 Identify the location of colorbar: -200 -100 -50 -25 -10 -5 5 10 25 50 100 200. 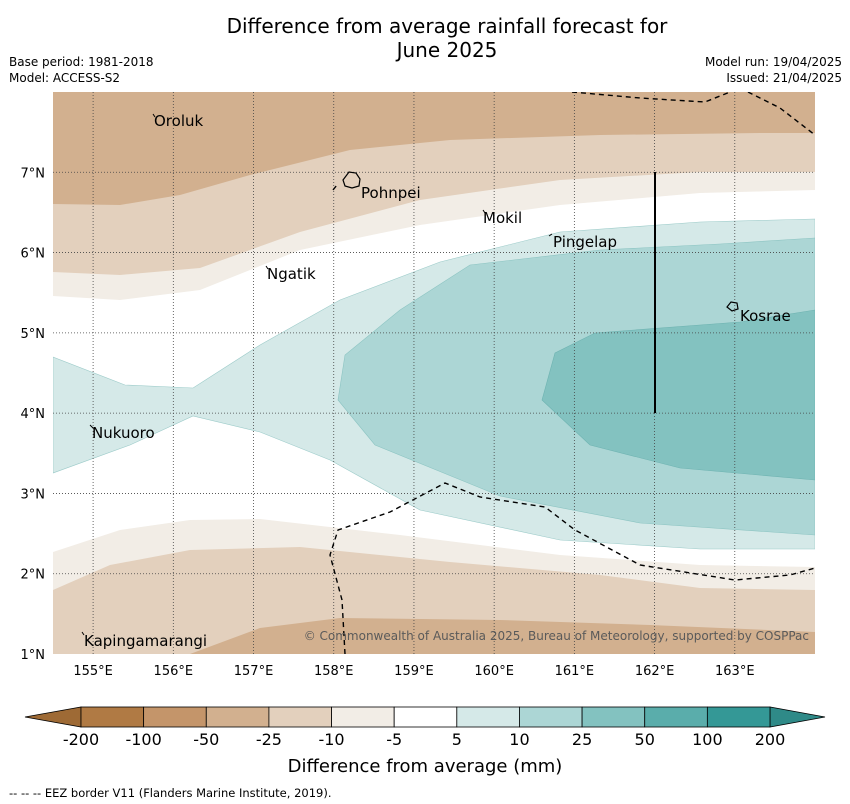
(425, 727).